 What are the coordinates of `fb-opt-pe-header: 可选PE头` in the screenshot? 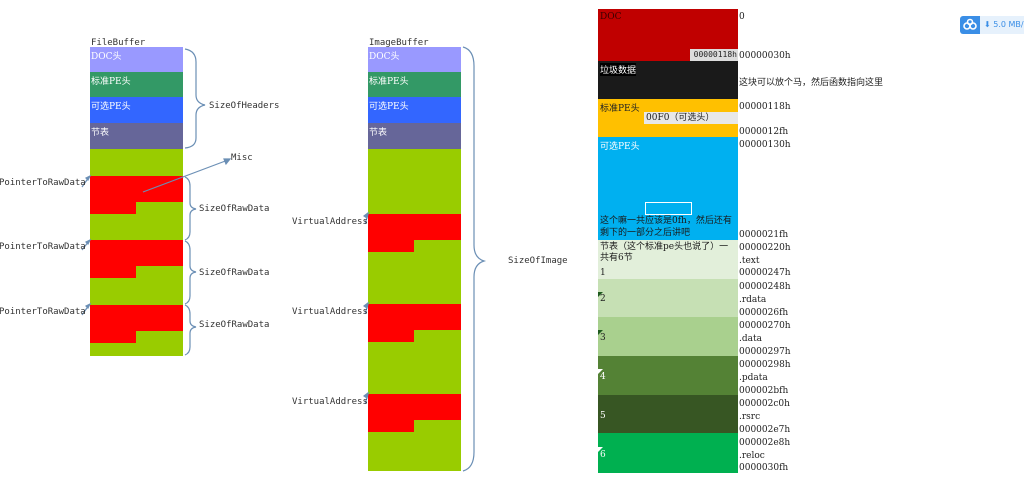 It's located at (136, 110).